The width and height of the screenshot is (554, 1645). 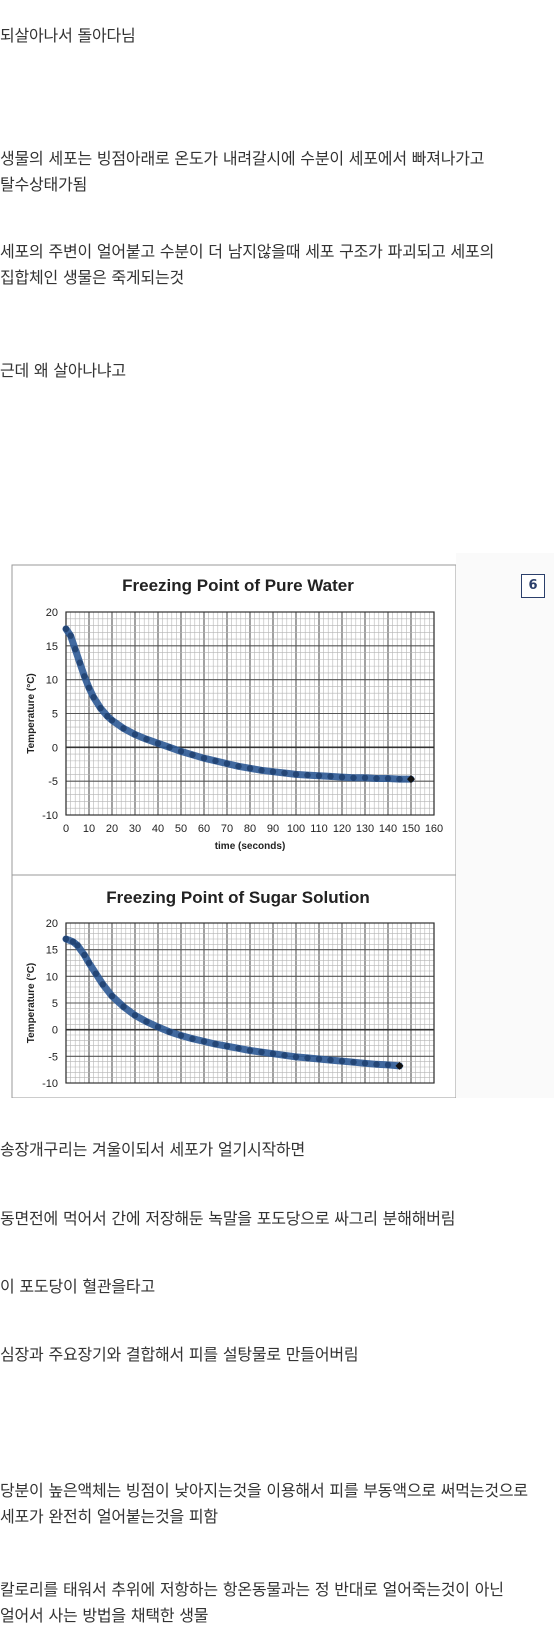 What do you see at coordinates (250, 829) in the screenshot?
I see `x-tick-label: 80` at bounding box center [250, 829].